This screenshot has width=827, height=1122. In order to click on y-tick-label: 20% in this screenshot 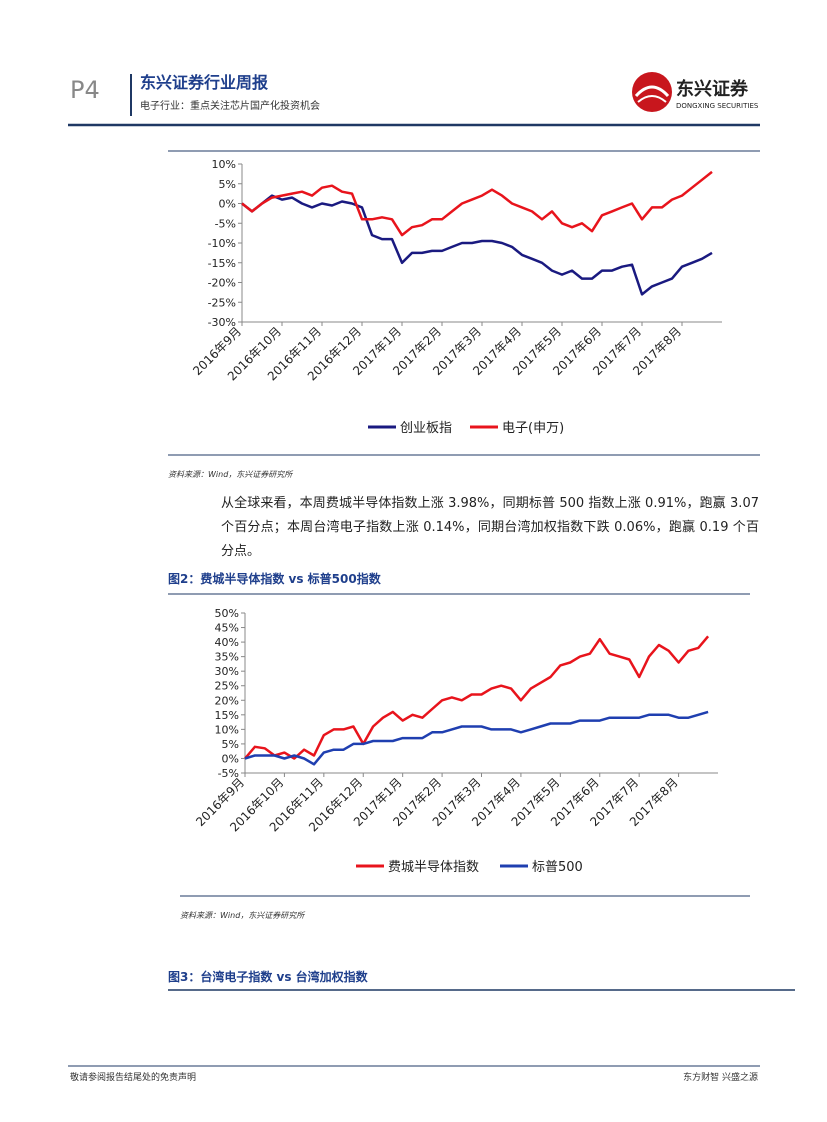, I will do `click(227, 700)`.